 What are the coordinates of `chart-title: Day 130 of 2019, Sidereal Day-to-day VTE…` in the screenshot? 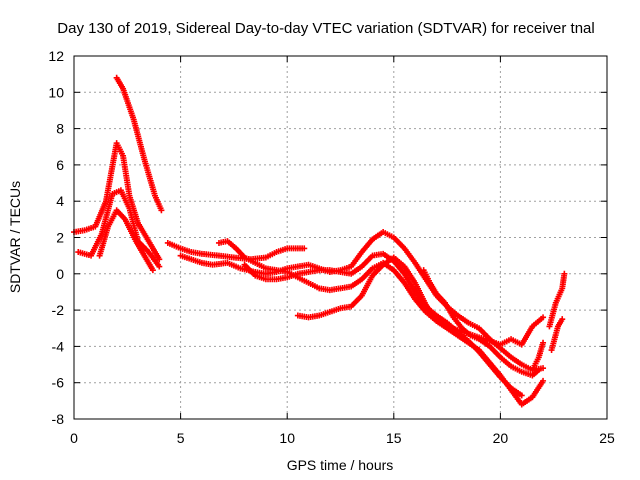 It's located at (325, 28).